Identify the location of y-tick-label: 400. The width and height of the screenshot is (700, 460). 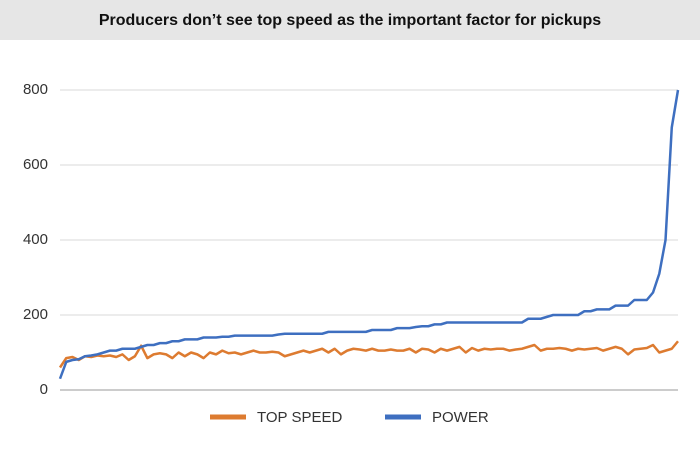
(35, 239).